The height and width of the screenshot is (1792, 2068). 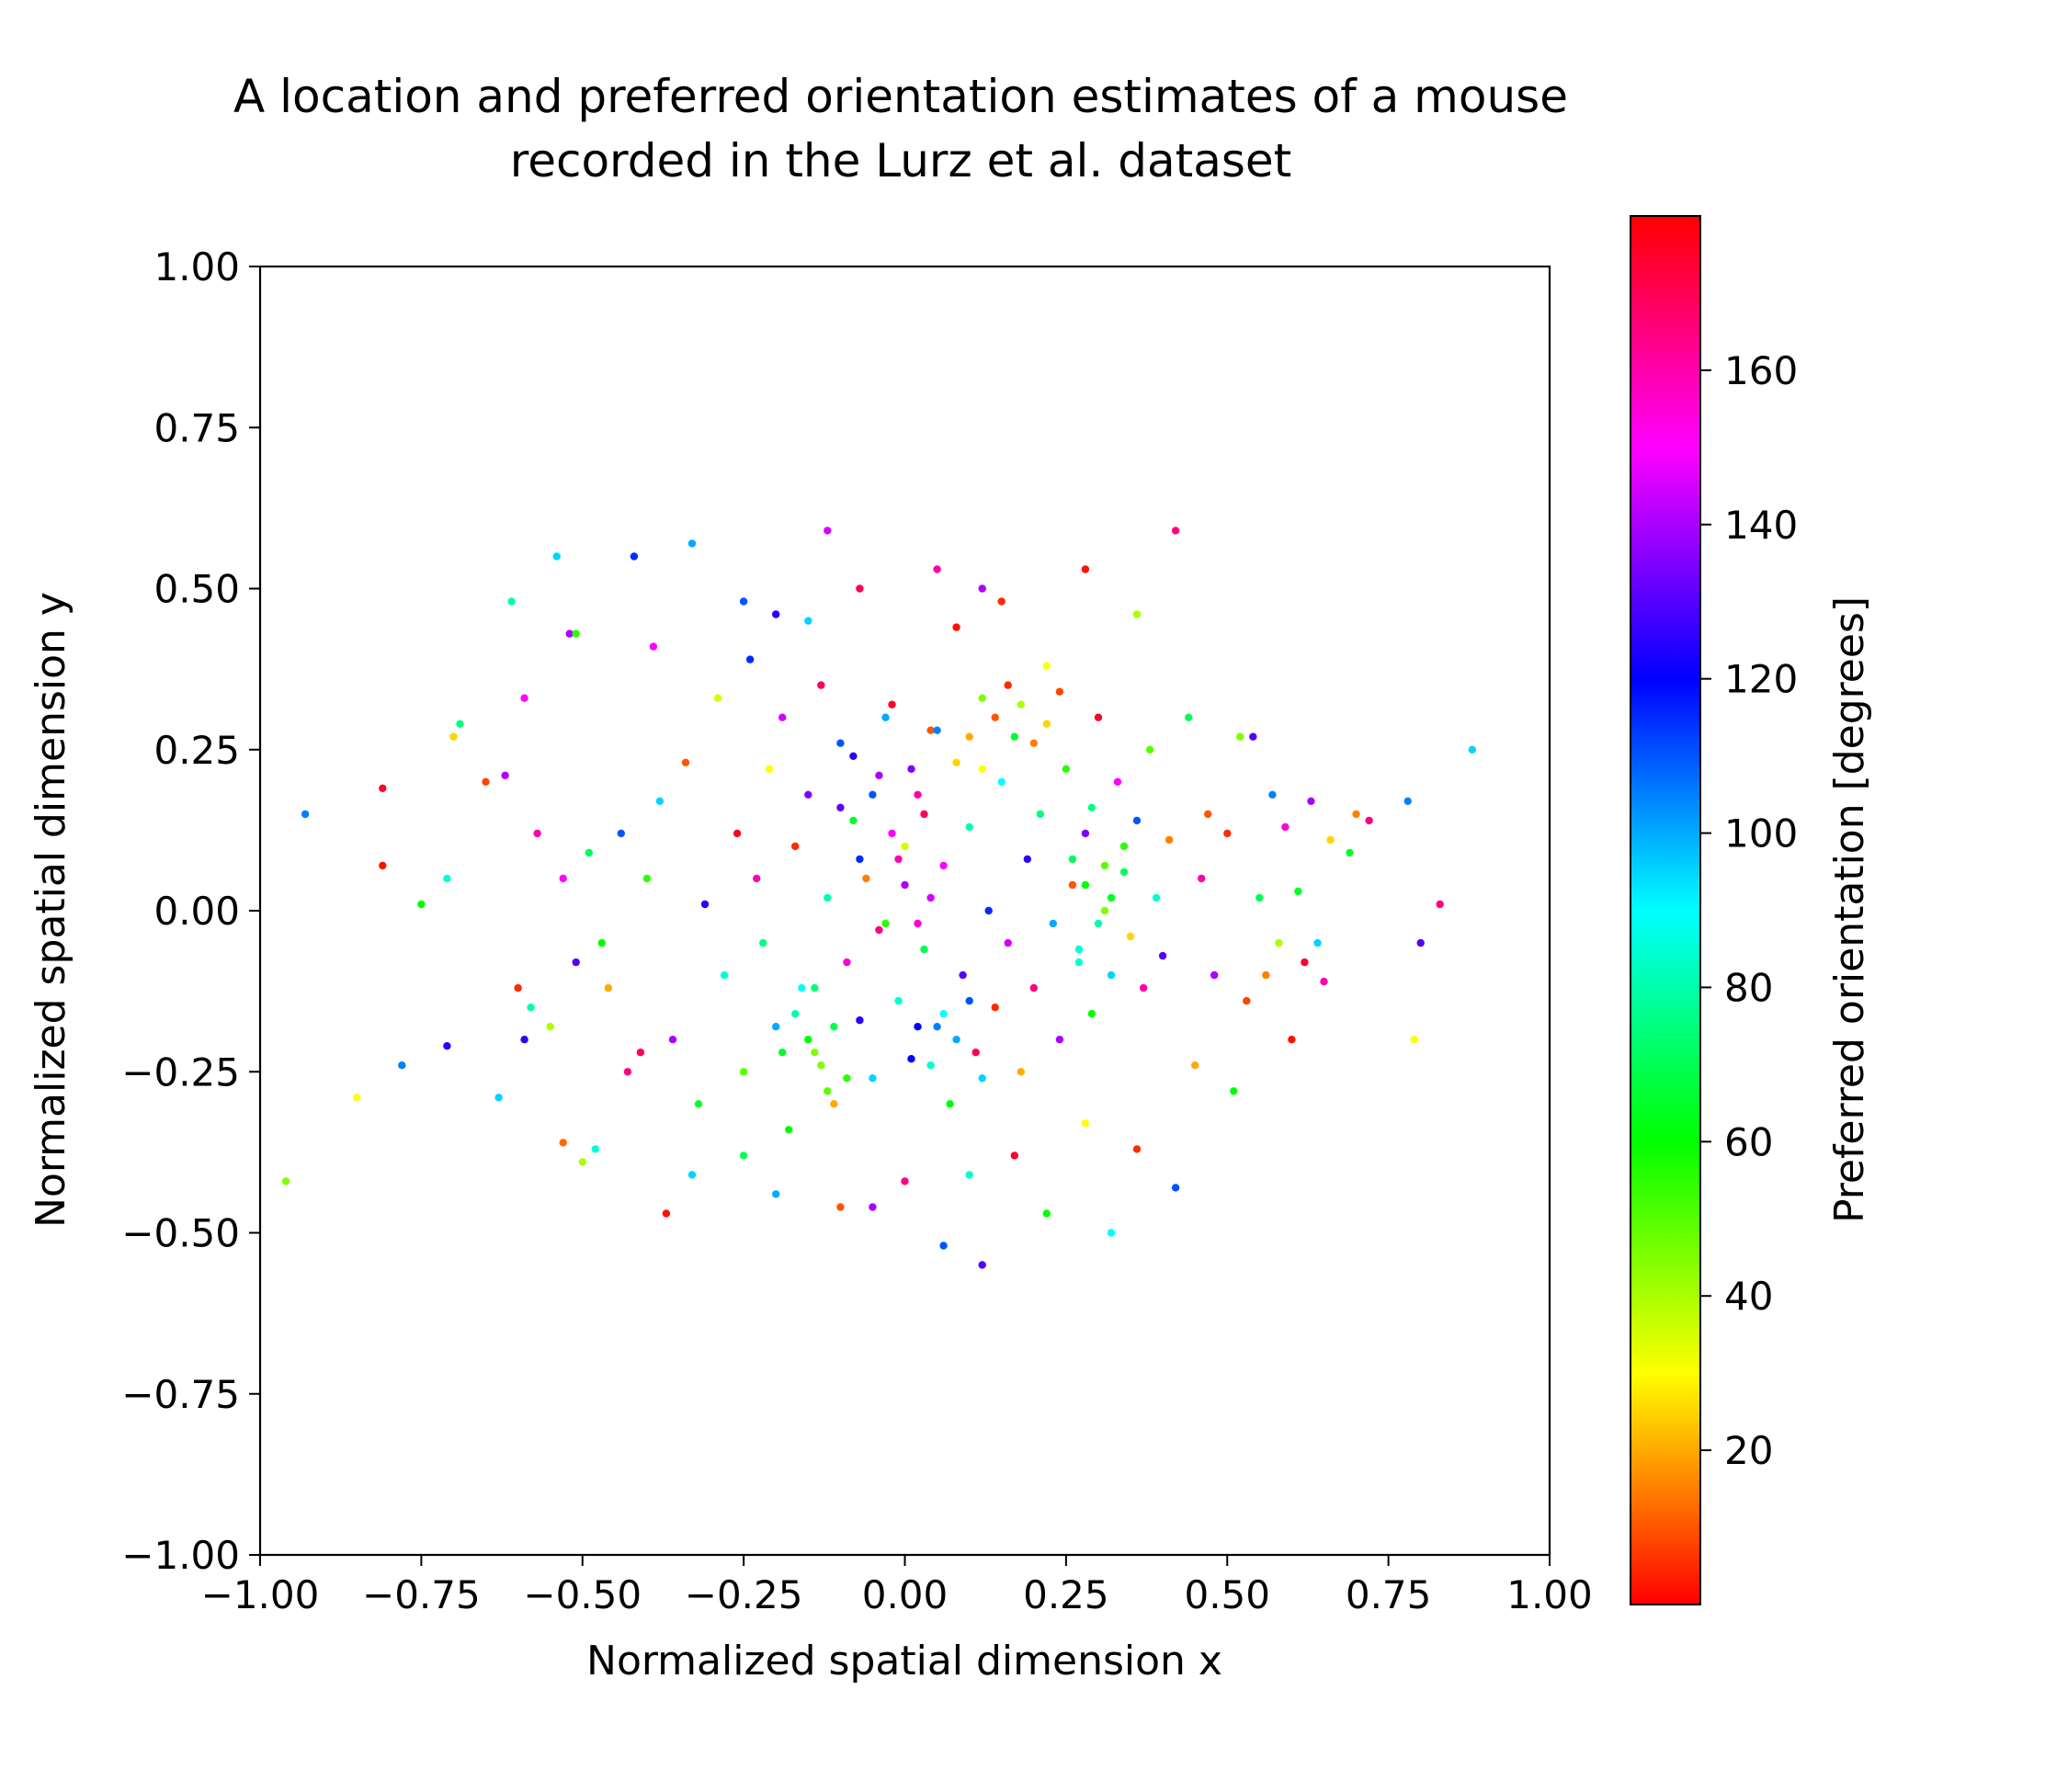 I want to click on colorbar-tick-label-6: 140, so click(x=1761, y=525).